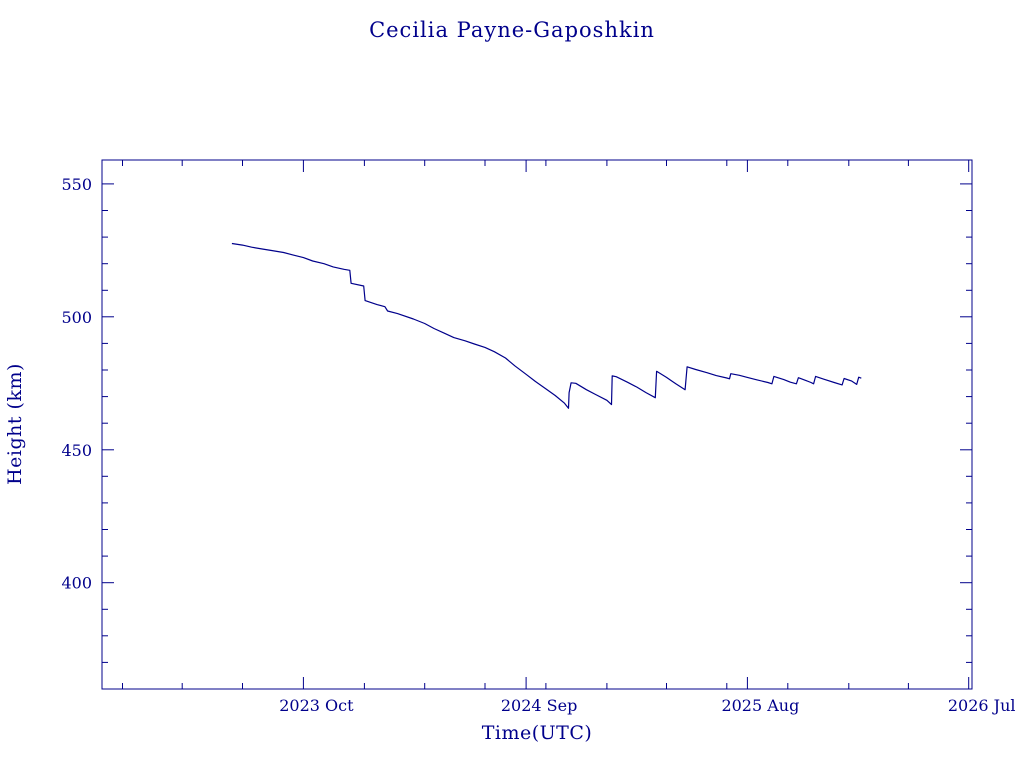 Image resolution: width=1024 pixels, height=768 pixels. What do you see at coordinates (316, 705) in the screenshot?
I see `x-tick-label: 2023 Oct` at bounding box center [316, 705].